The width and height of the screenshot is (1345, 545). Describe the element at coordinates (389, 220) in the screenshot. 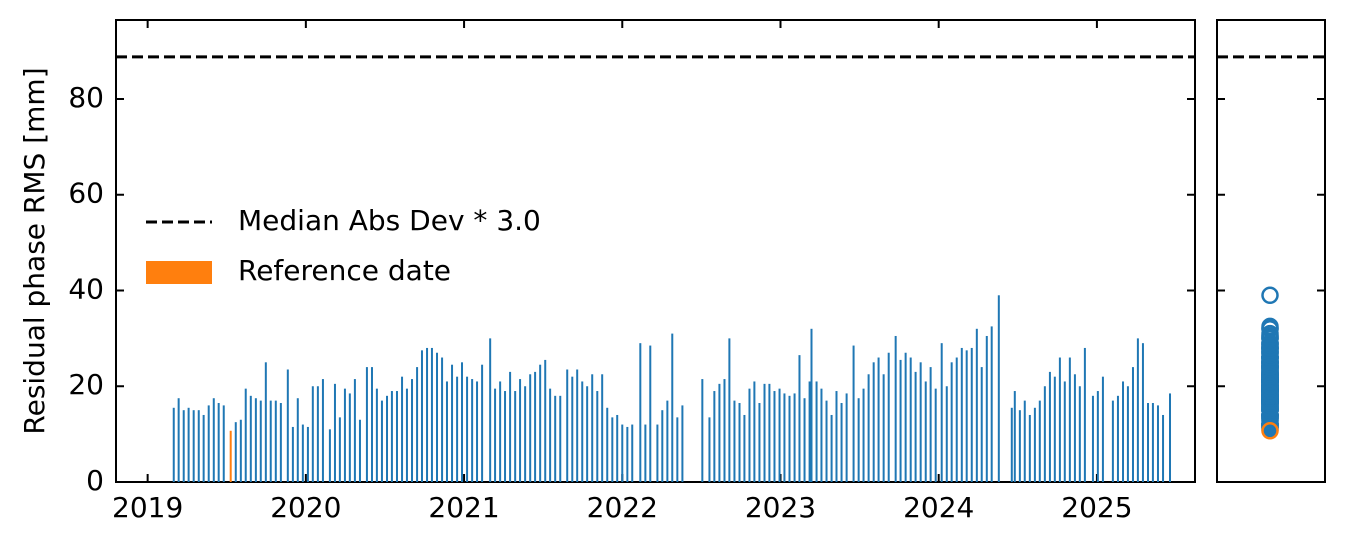

I see `legend-label: Median Abs Dev * 3.0` at that location.